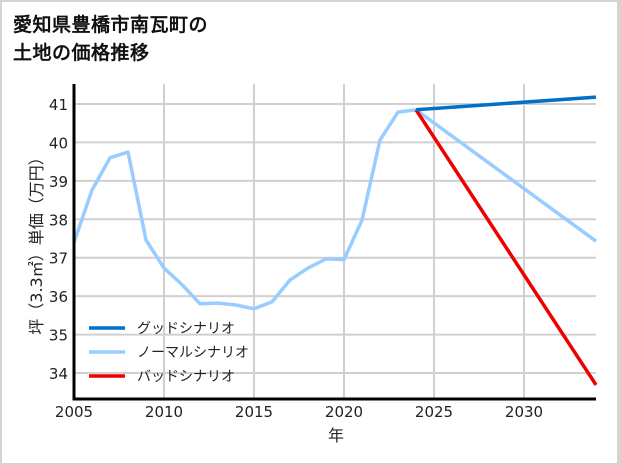 The image size is (621, 465). I want to click on y-tick-label: 36, so click(58, 297).